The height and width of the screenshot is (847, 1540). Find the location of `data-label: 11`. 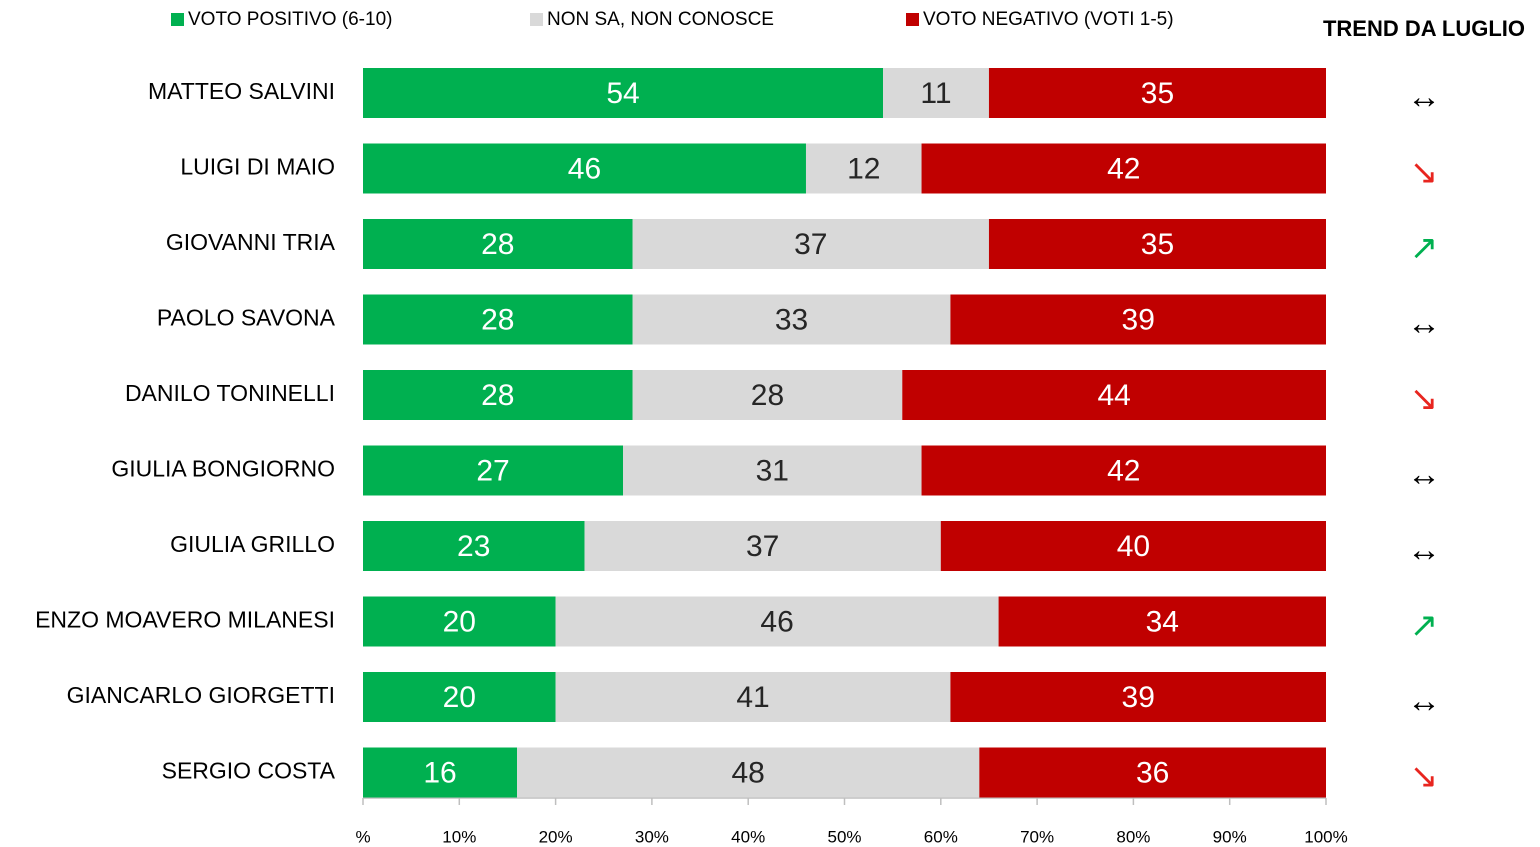

data-label: 11 is located at coordinates (935, 93).